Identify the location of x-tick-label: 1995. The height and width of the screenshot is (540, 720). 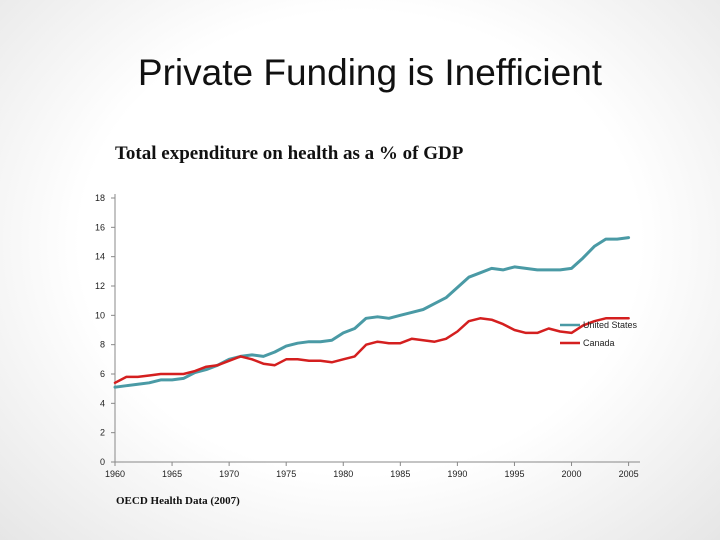
(514, 474).